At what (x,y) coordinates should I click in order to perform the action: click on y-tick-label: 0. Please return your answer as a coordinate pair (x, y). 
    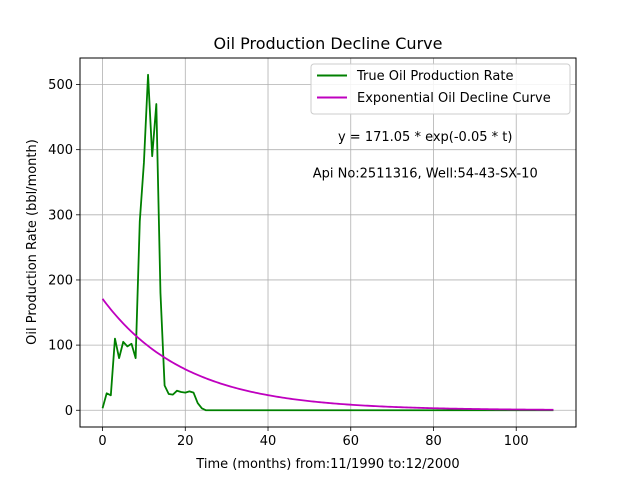
    Looking at the image, I should click on (69, 411).